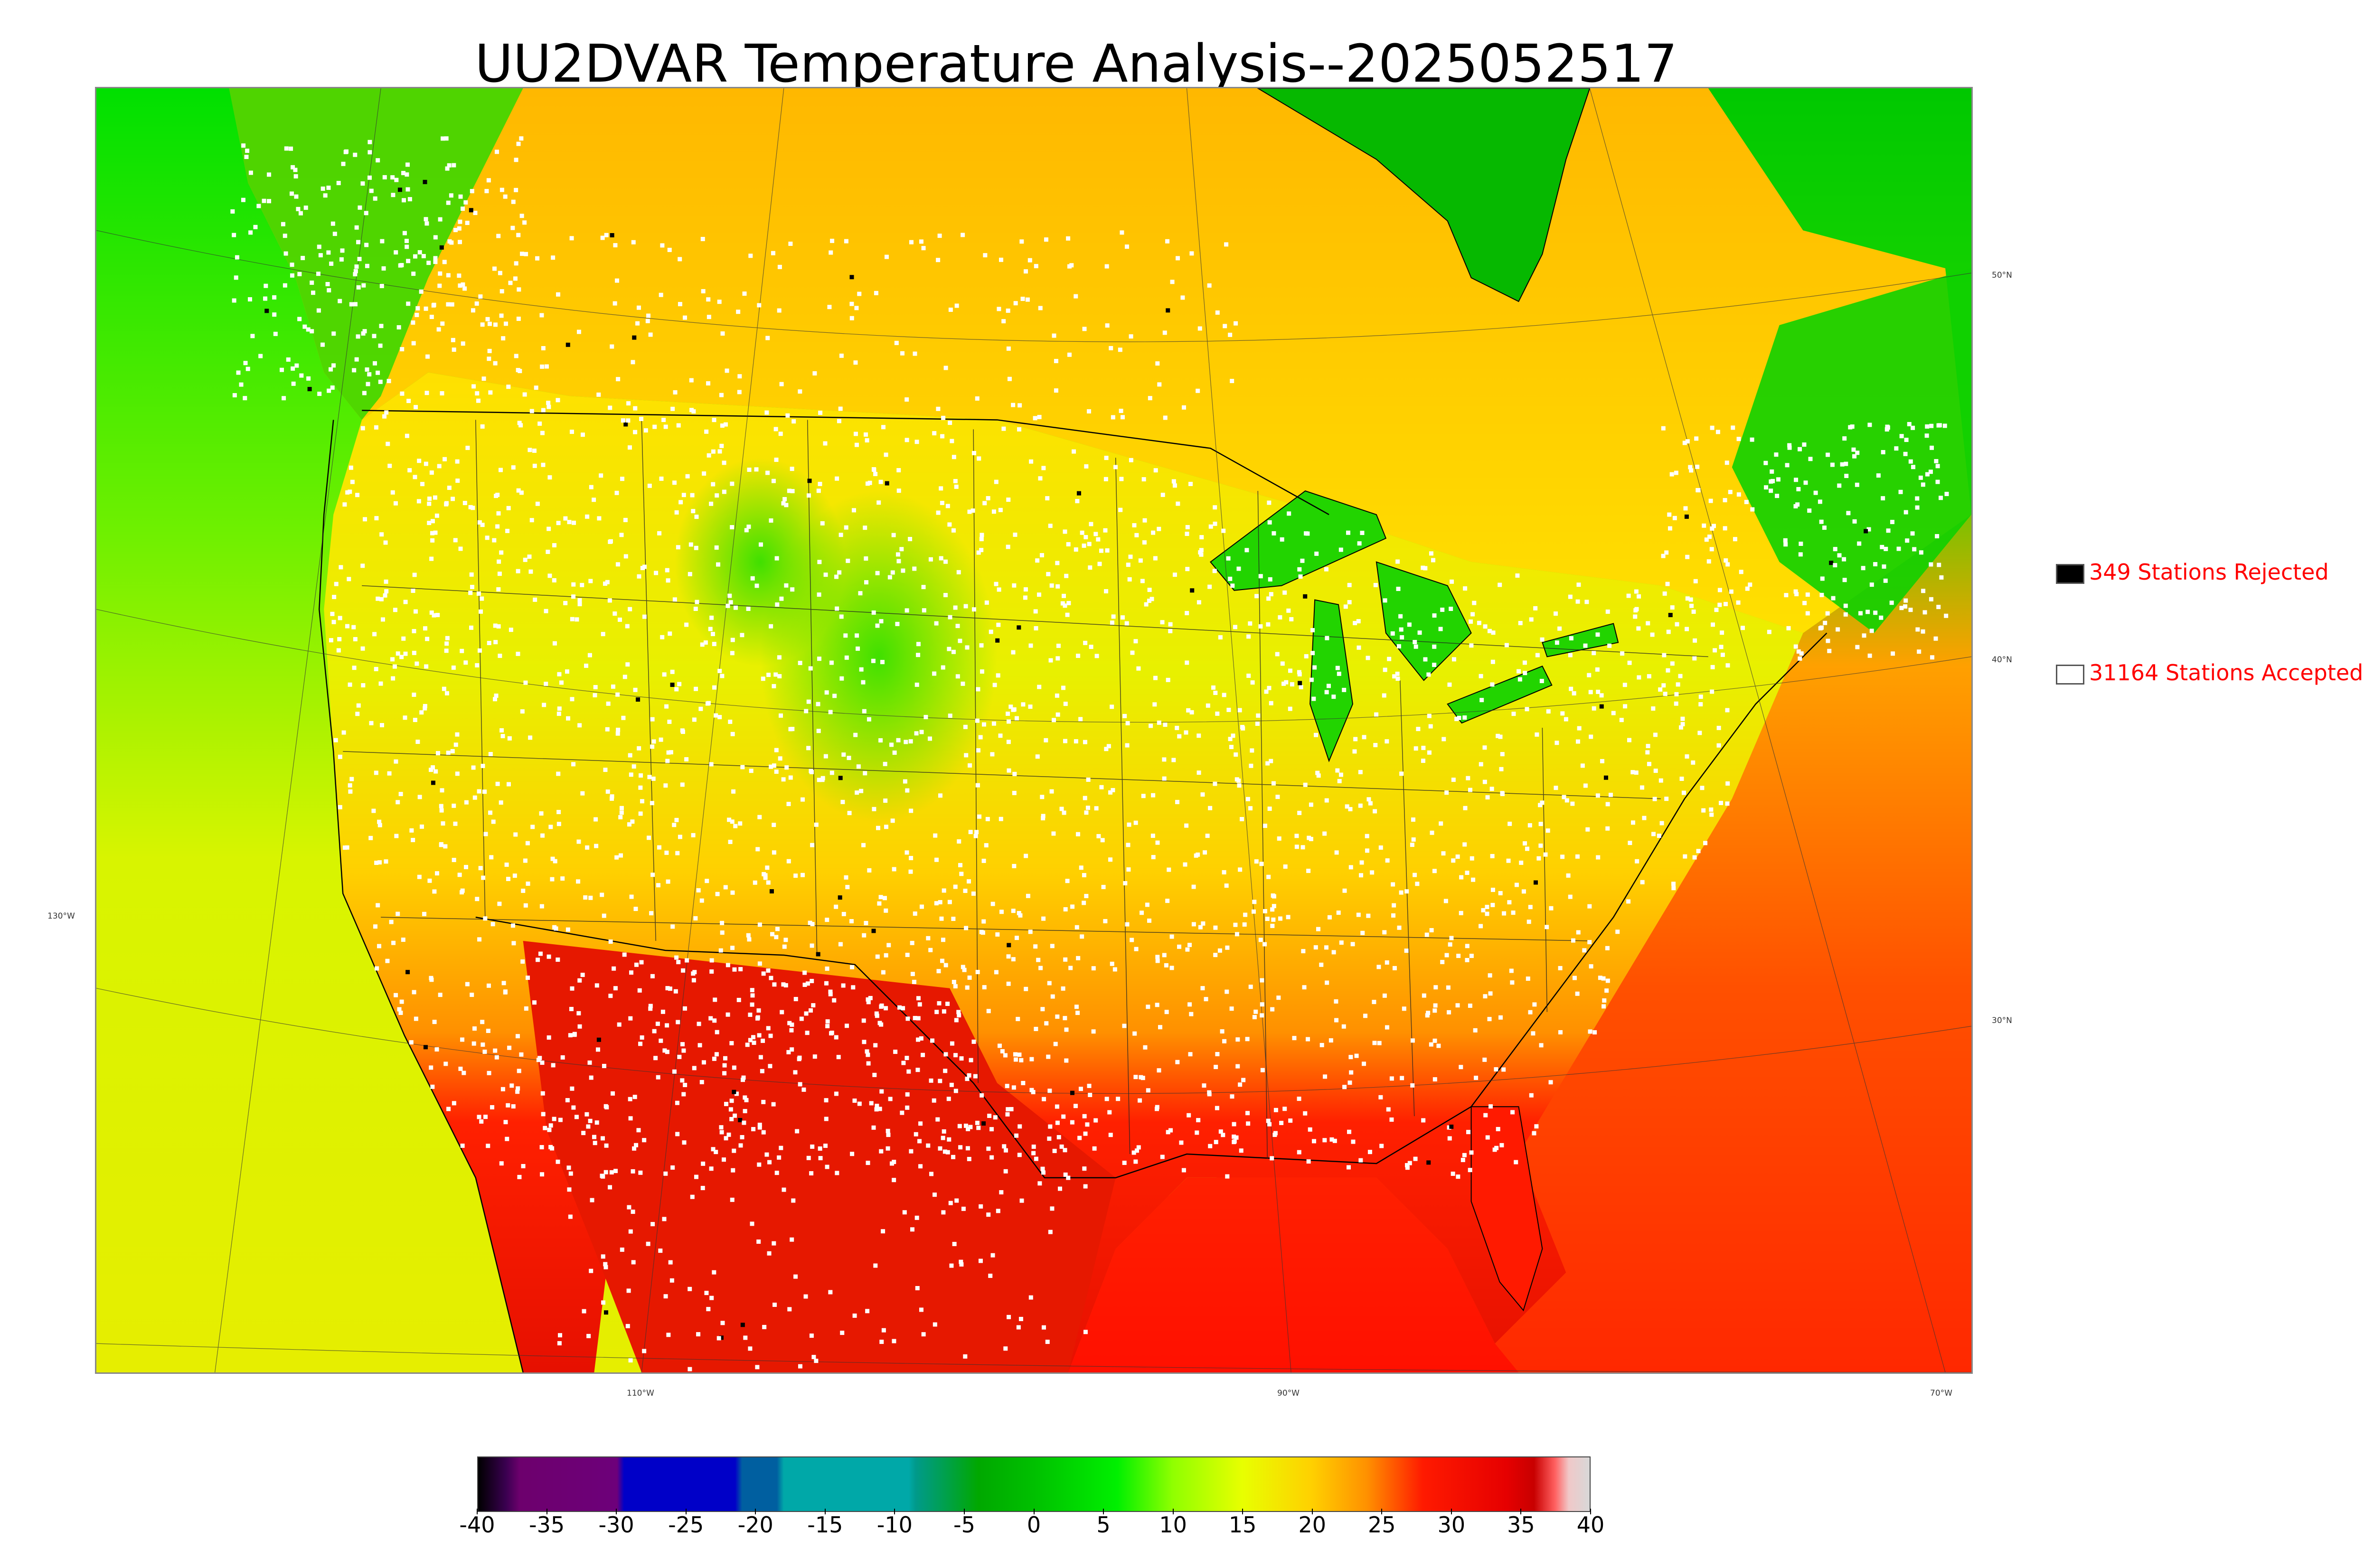 Image resolution: width=2374 pixels, height=1568 pixels. What do you see at coordinates (1580, 640) in the screenshot?
I see `lake-ontario` at bounding box center [1580, 640].